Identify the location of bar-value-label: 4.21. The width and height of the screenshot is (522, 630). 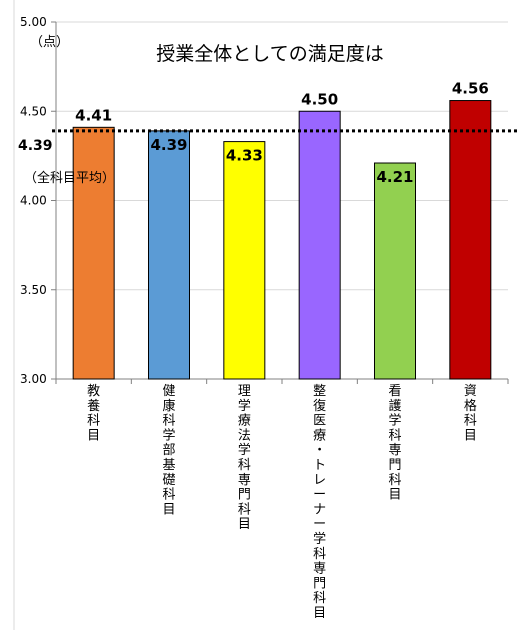
(394, 177).